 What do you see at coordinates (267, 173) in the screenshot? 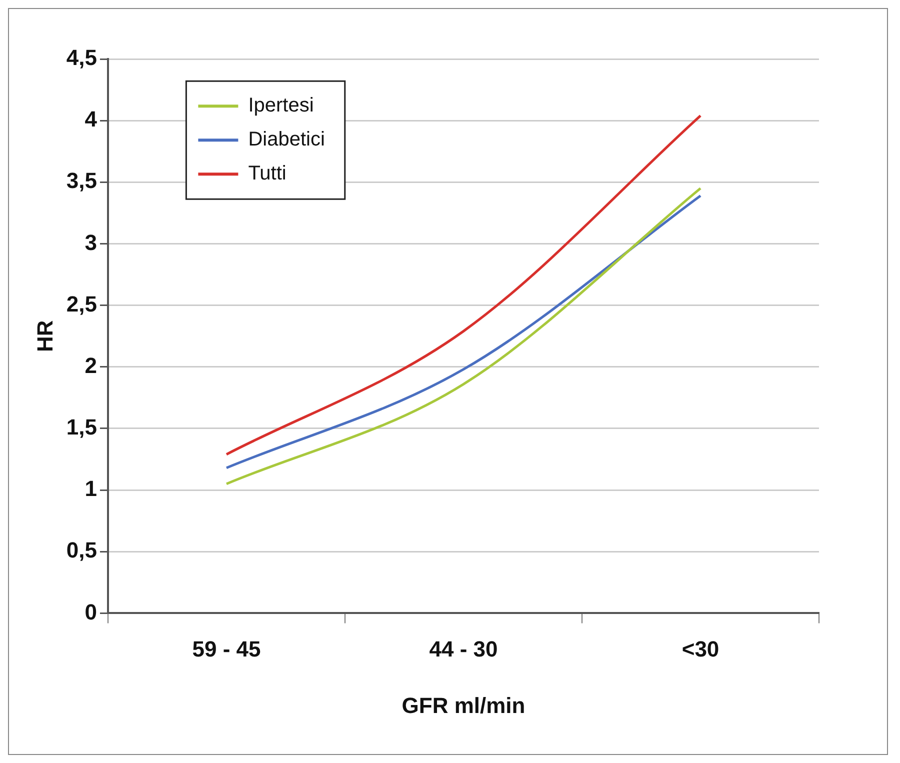
I see `legend-label: Tutti` at bounding box center [267, 173].